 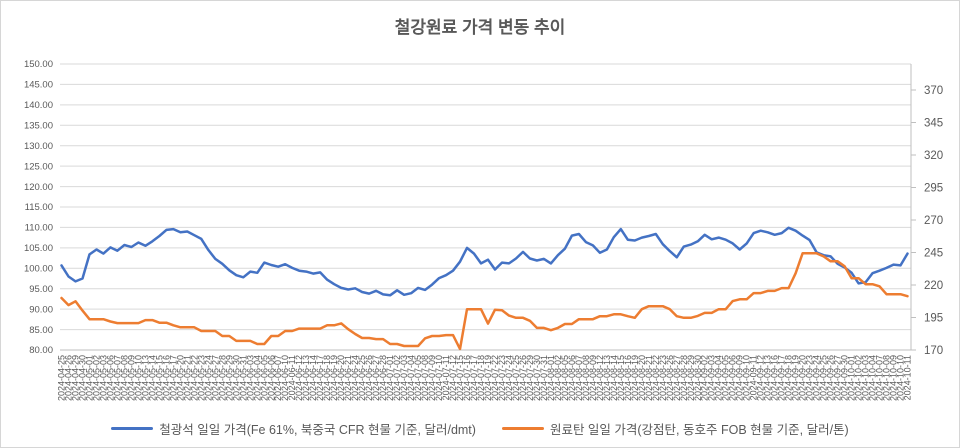 I want to click on x-axis-date-label: 2024-10-04, so click(x=873, y=378).